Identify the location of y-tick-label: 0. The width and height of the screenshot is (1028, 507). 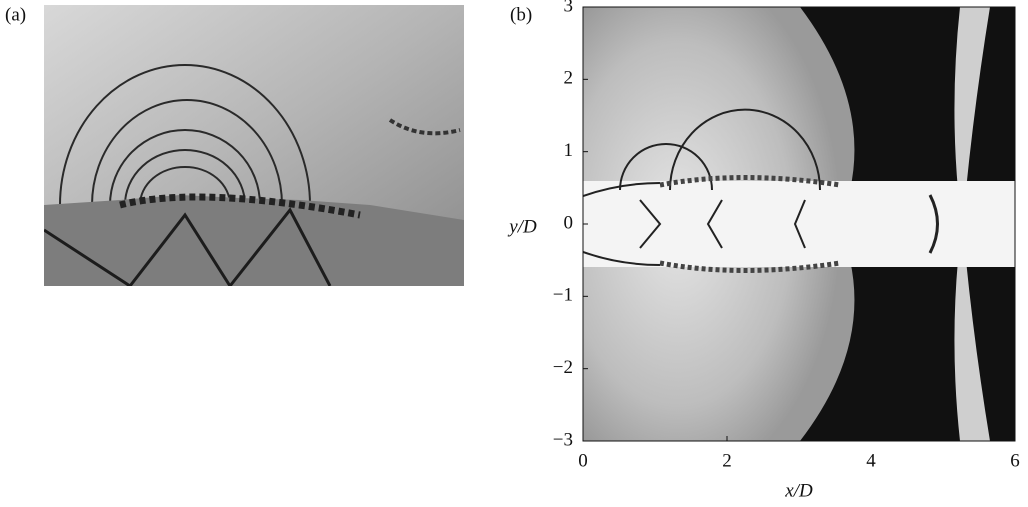
(569, 222).